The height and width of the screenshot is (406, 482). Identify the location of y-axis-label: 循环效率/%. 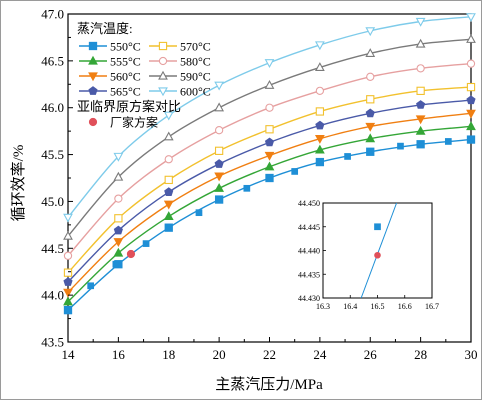
(18, 183).